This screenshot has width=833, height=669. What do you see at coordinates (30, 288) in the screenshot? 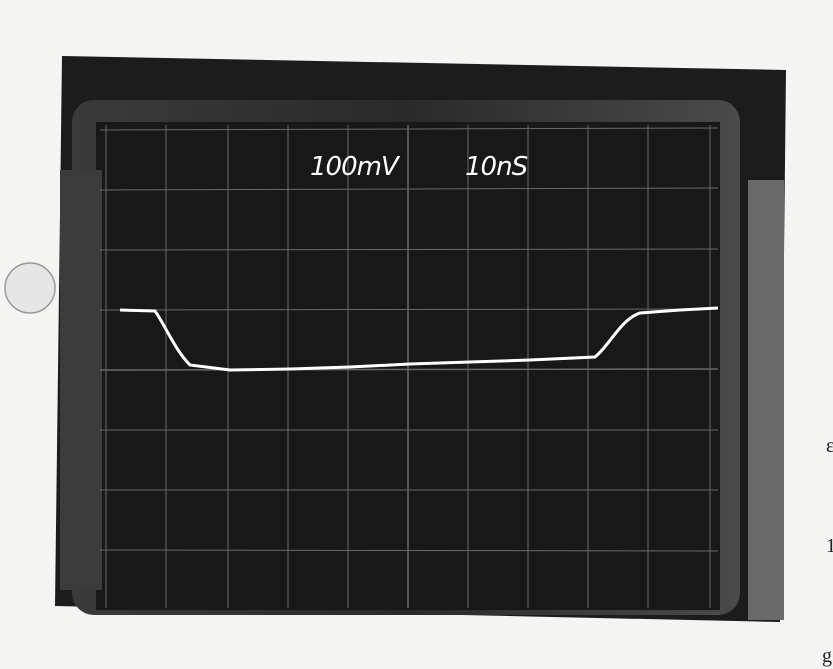
I see `punch-hole` at bounding box center [30, 288].